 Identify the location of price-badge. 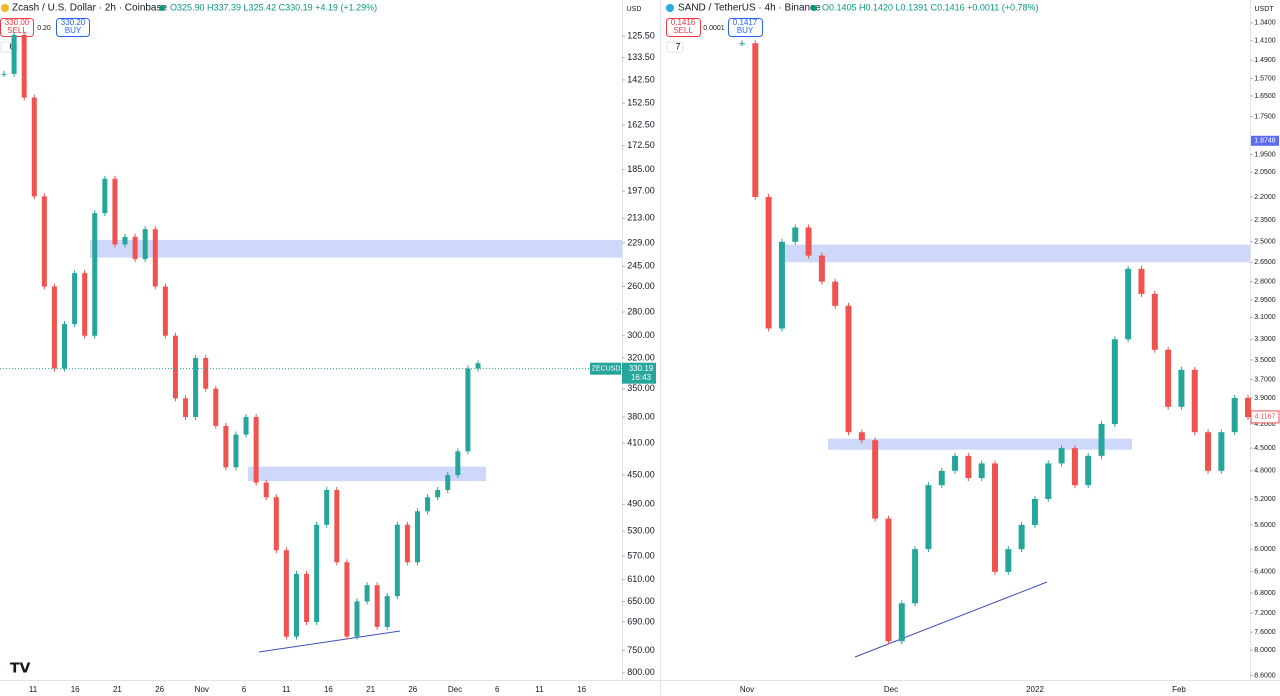
(639, 373).